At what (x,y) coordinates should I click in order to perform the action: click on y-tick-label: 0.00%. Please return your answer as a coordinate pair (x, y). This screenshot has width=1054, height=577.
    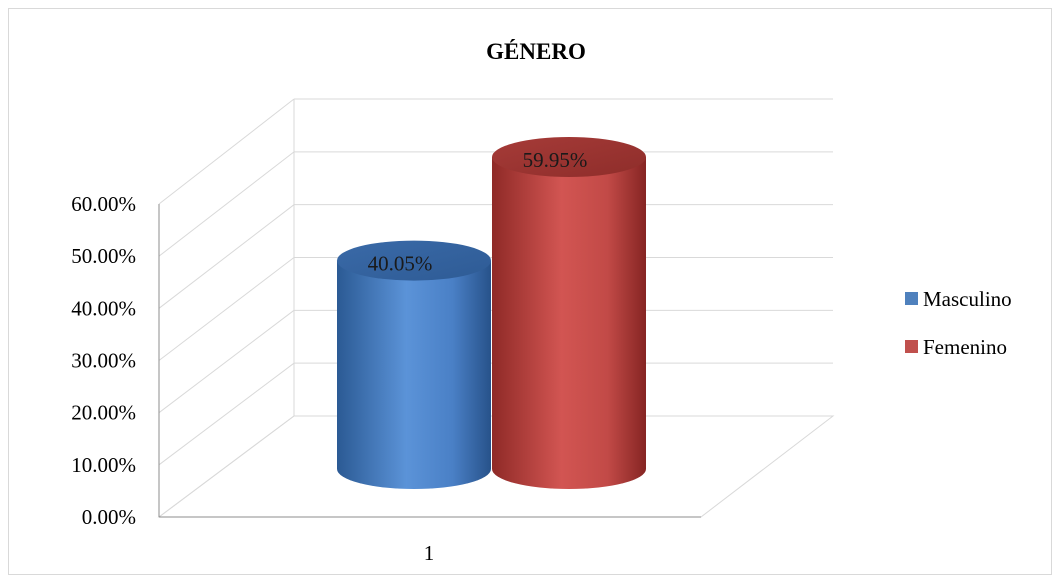
    Looking at the image, I should click on (109, 517).